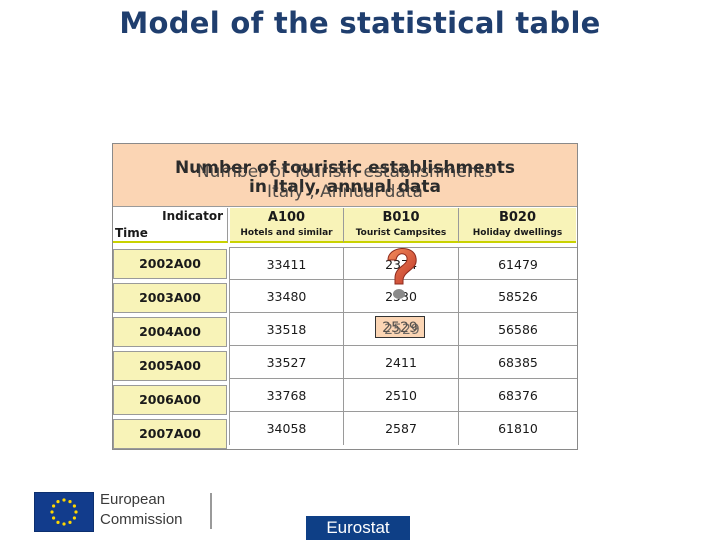 This screenshot has width=720, height=540. I want to click on question-mark-icon, so click(402, 273).